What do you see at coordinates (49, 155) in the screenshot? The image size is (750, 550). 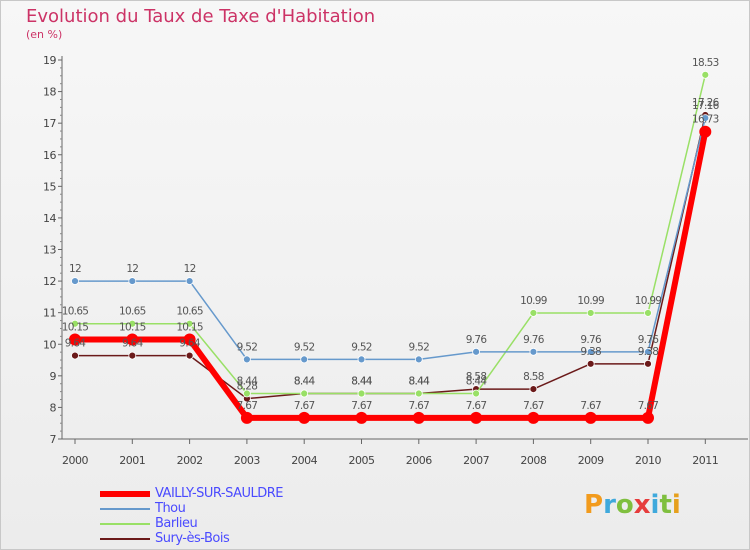 I see `y-tick-label: 16` at bounding box center [49, 155].